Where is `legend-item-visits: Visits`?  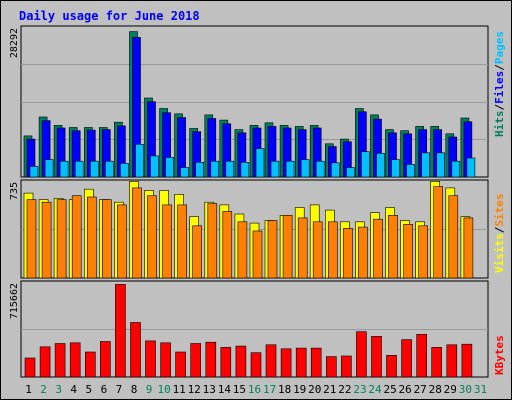
legend-item-visits: Visits is located at coordinates (499, 253).